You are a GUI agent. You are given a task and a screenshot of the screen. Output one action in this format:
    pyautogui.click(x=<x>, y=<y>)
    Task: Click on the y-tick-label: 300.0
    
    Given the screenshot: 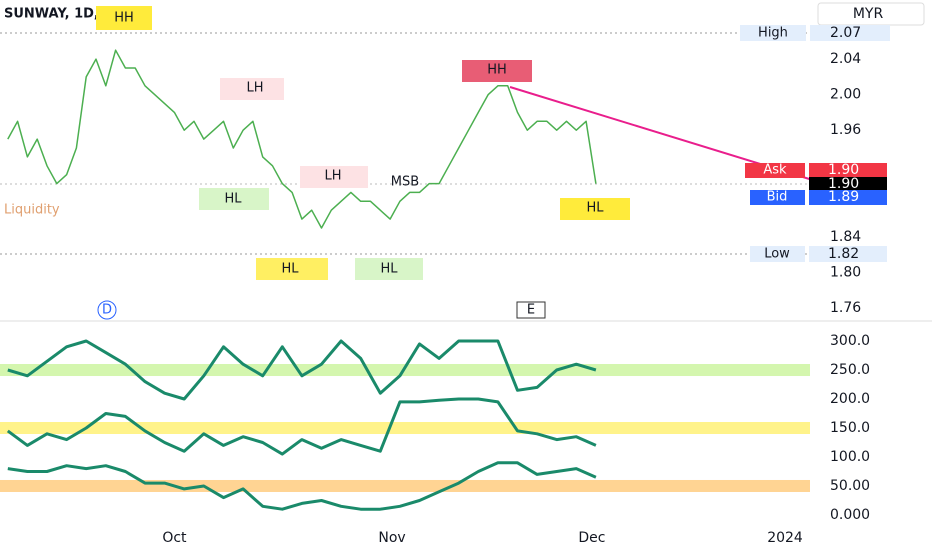 What is the action you would take?
    pyautogui.click(x=850, y=341)
    